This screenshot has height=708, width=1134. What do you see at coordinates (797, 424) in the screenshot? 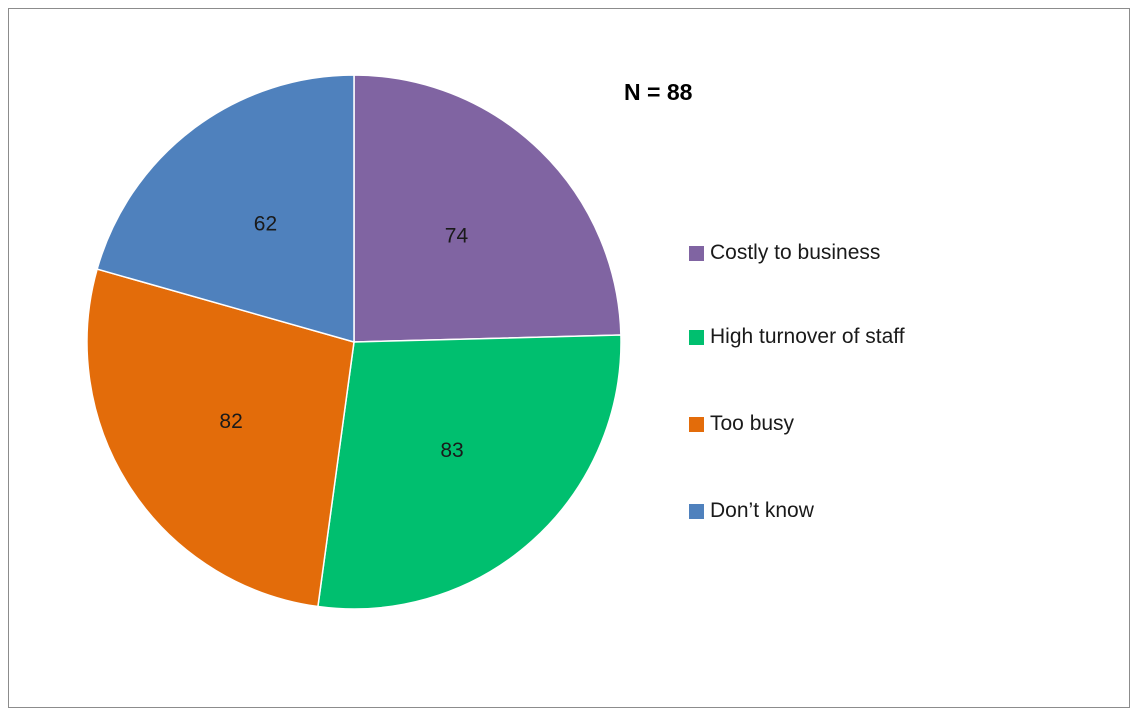
I see `legend-item-too-busy: Too busy` at bounding box center [797, 424].